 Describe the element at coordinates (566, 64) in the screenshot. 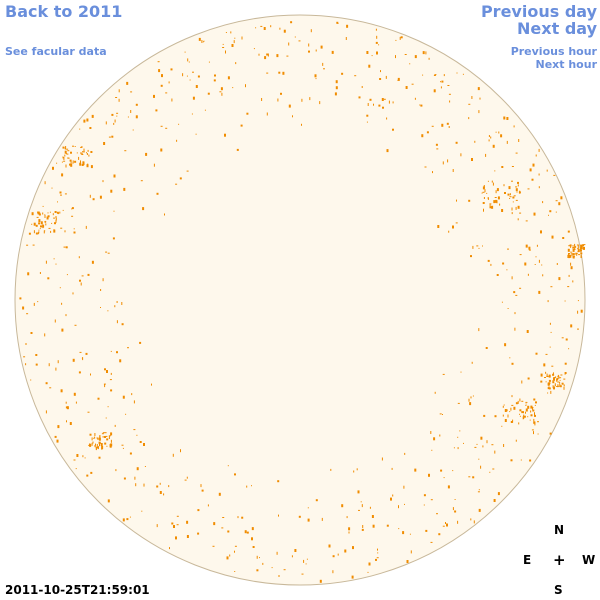

I see `next-hour-link: Next hour` at that location.